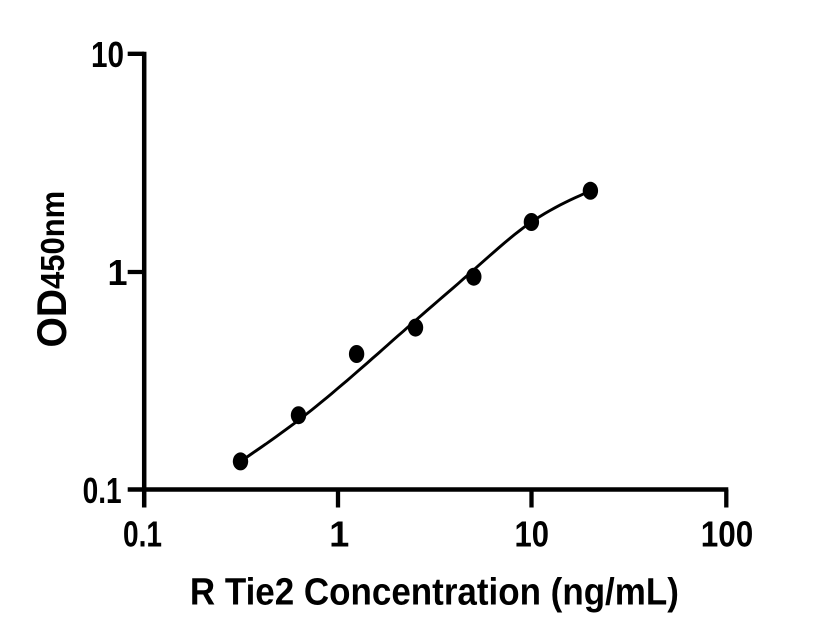  Describe the element at coordinates (52, 269) in the screenshot. I see `svg-text: OD450nm` at that location.